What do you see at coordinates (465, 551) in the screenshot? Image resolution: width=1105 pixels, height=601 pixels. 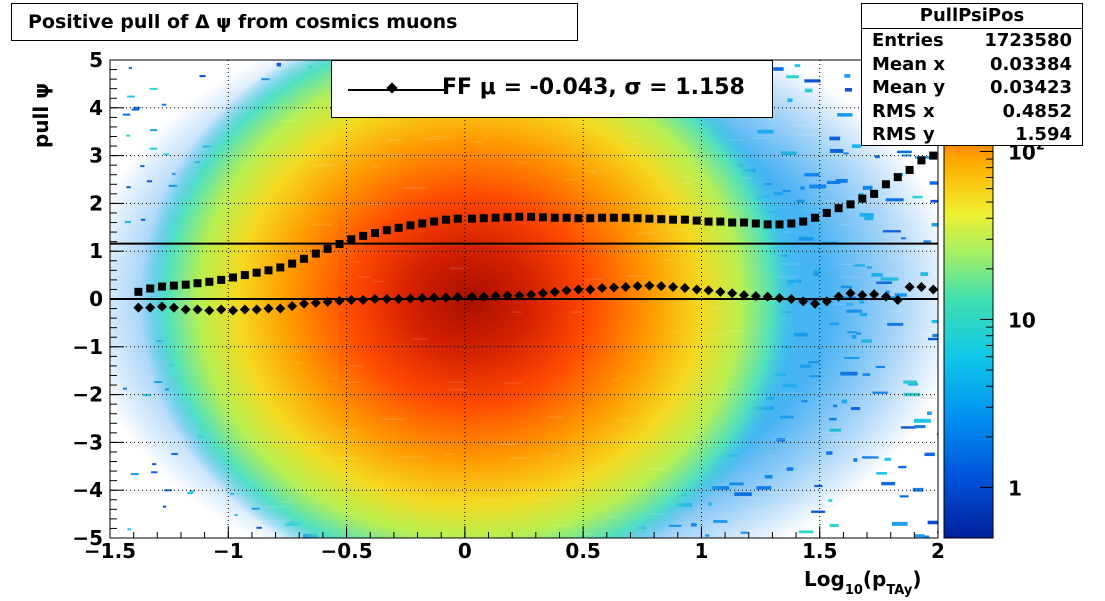 I see `x-tick-label: 0` at bounding box center [465, 551].